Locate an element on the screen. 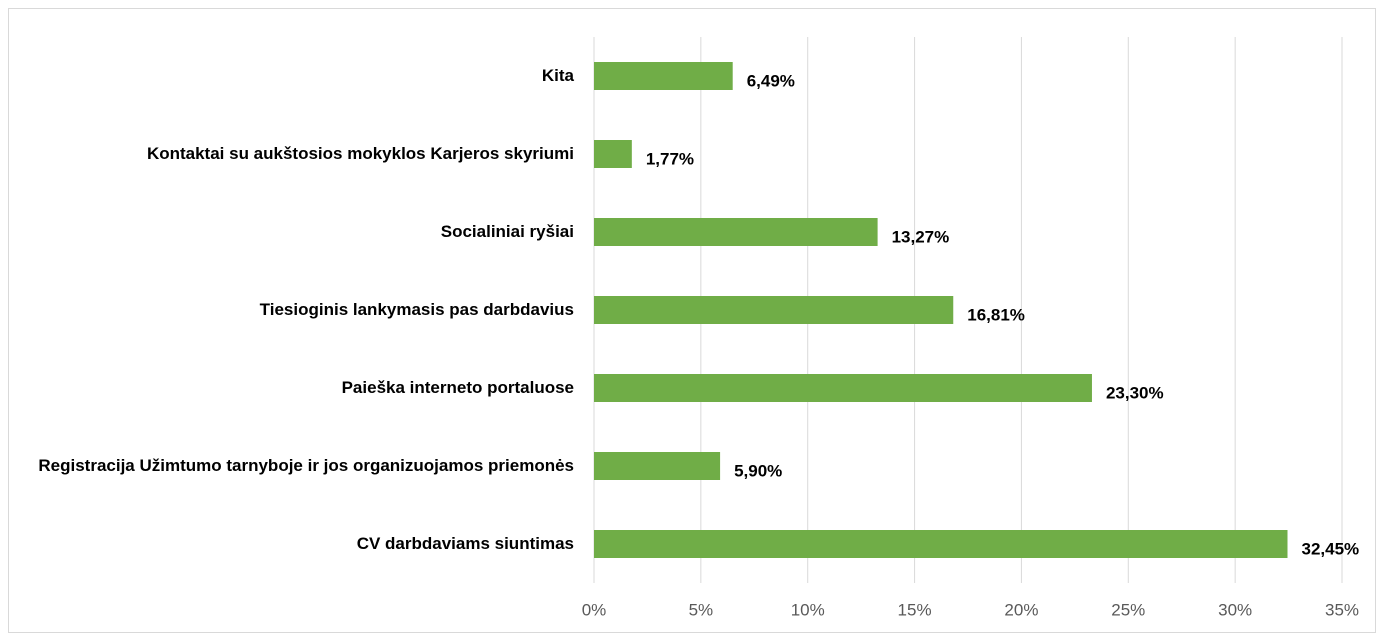  x-tick-label: 30% is located at coordinates (1235, 609).